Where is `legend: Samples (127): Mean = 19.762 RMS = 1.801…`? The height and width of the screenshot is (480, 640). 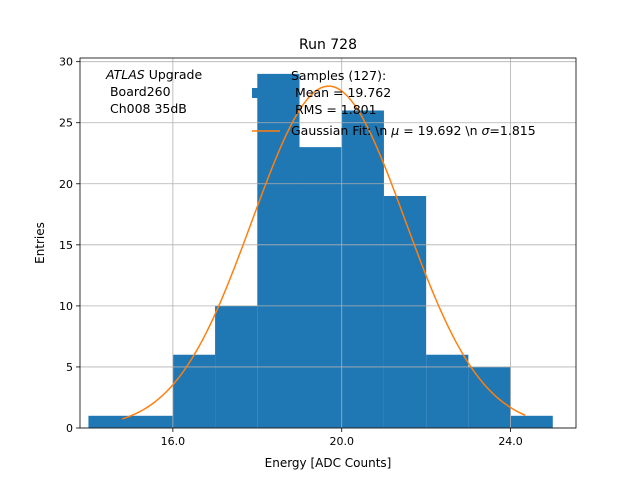
legend: Samples (127): Mean = 19.762 RMS = 1.801… is located at coordinates (394, 103).